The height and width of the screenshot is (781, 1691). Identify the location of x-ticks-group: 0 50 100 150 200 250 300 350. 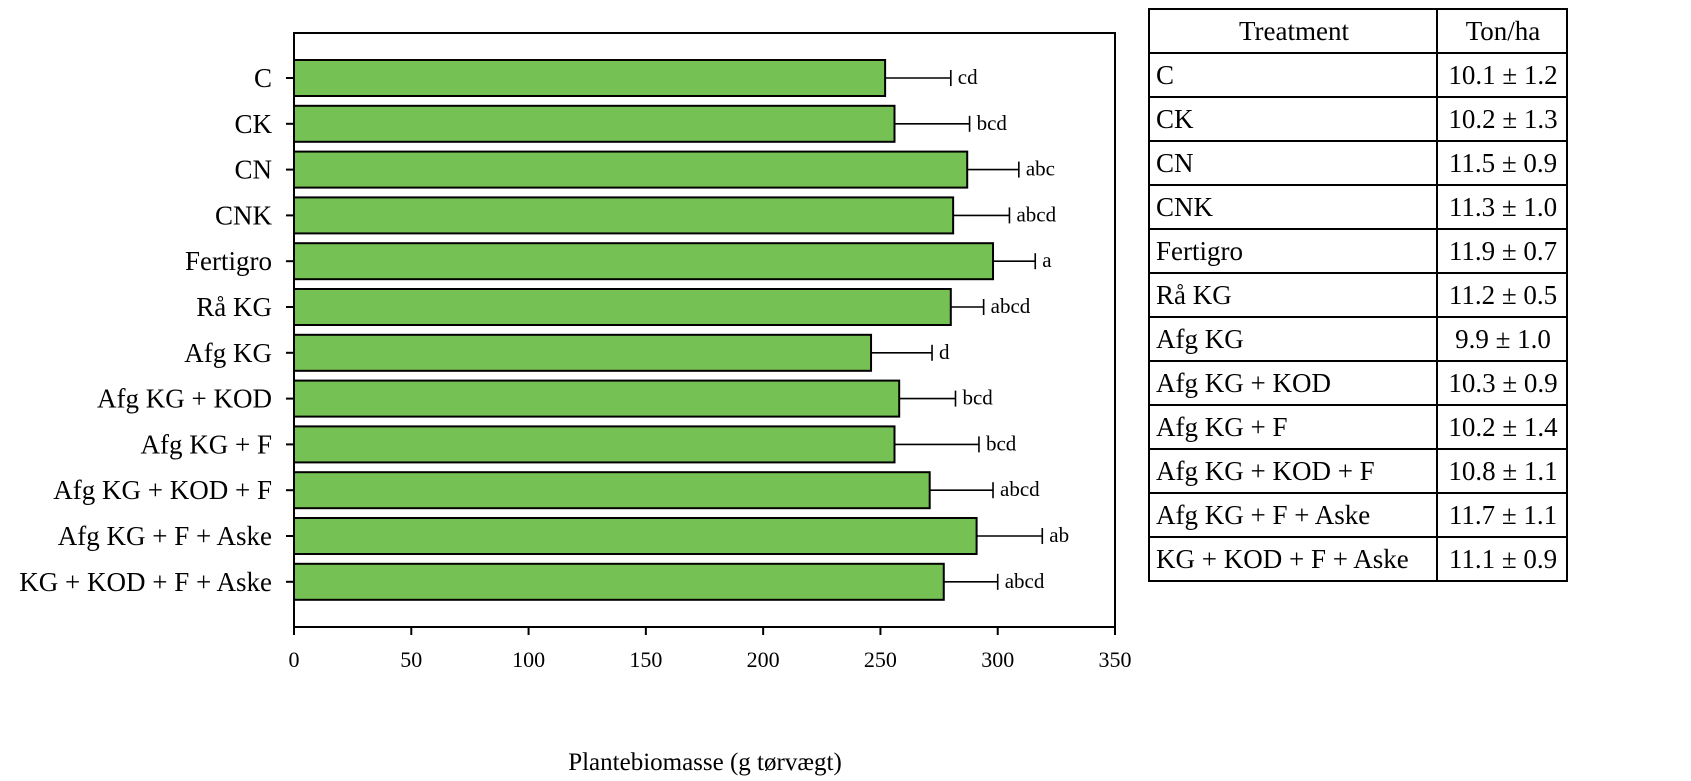
(710, 649).